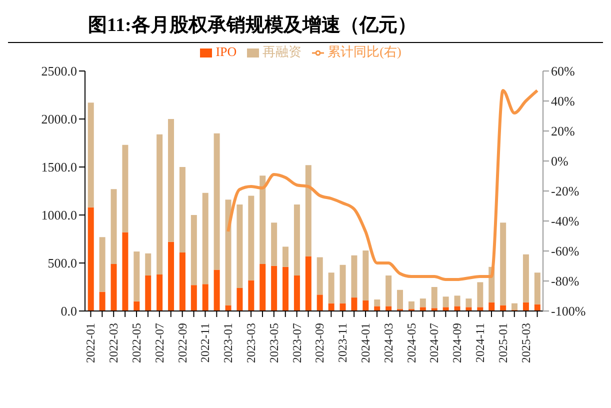 This screenshot has height=408, width=611. Describe the element at coordinates (565, 221) in the screenshot. I see `y2-tick-label: -40%` at that location.